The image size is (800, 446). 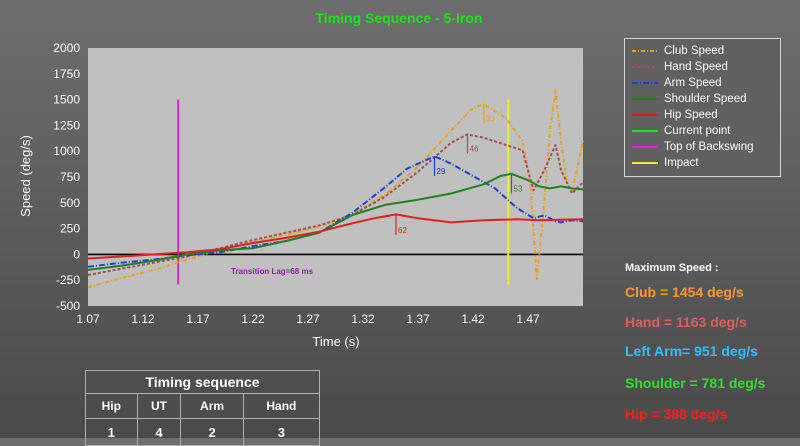 I want to click on legend-item: Hand Speed, so click(x=679, y=67).